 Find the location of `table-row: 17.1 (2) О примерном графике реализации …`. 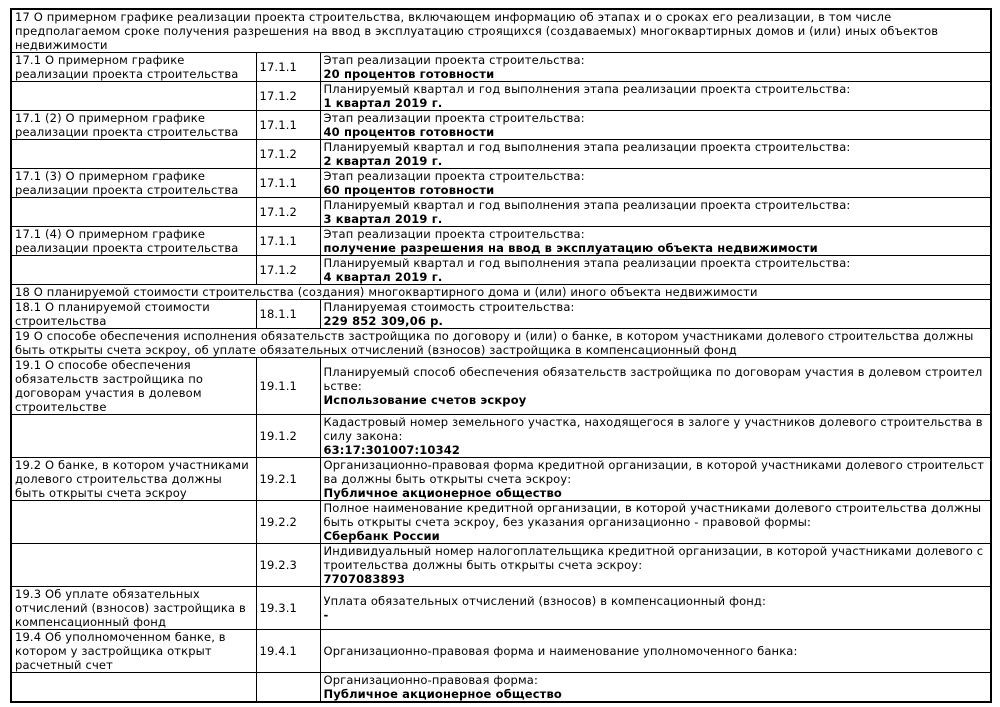

table-row: 17.1 (2) О примерном графике реализации … is located at coordinates (501, 125).